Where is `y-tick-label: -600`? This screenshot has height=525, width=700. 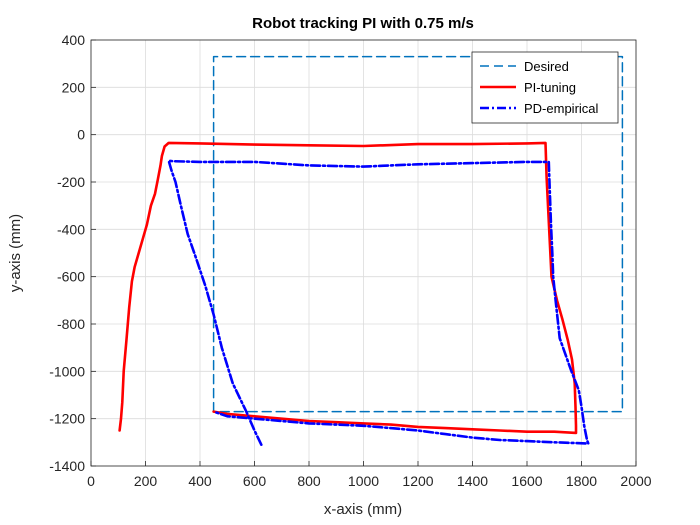
y-tick-label: -600 is located at coordinates (71, 277).